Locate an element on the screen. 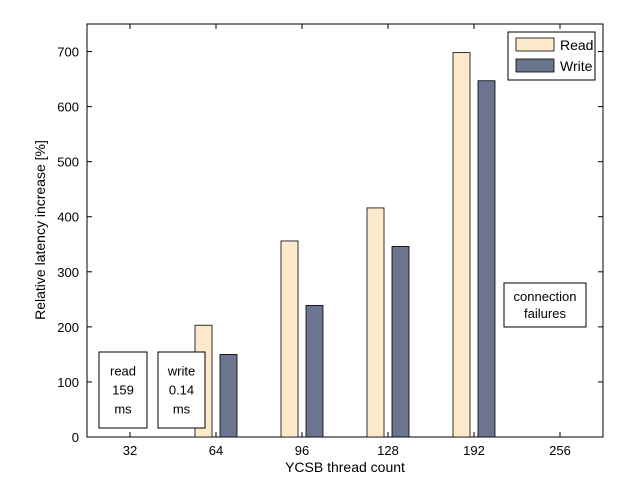 The height and width of the screenshot is (502, 638). y-tick-label: 600 is located at coordinates (68, 107).